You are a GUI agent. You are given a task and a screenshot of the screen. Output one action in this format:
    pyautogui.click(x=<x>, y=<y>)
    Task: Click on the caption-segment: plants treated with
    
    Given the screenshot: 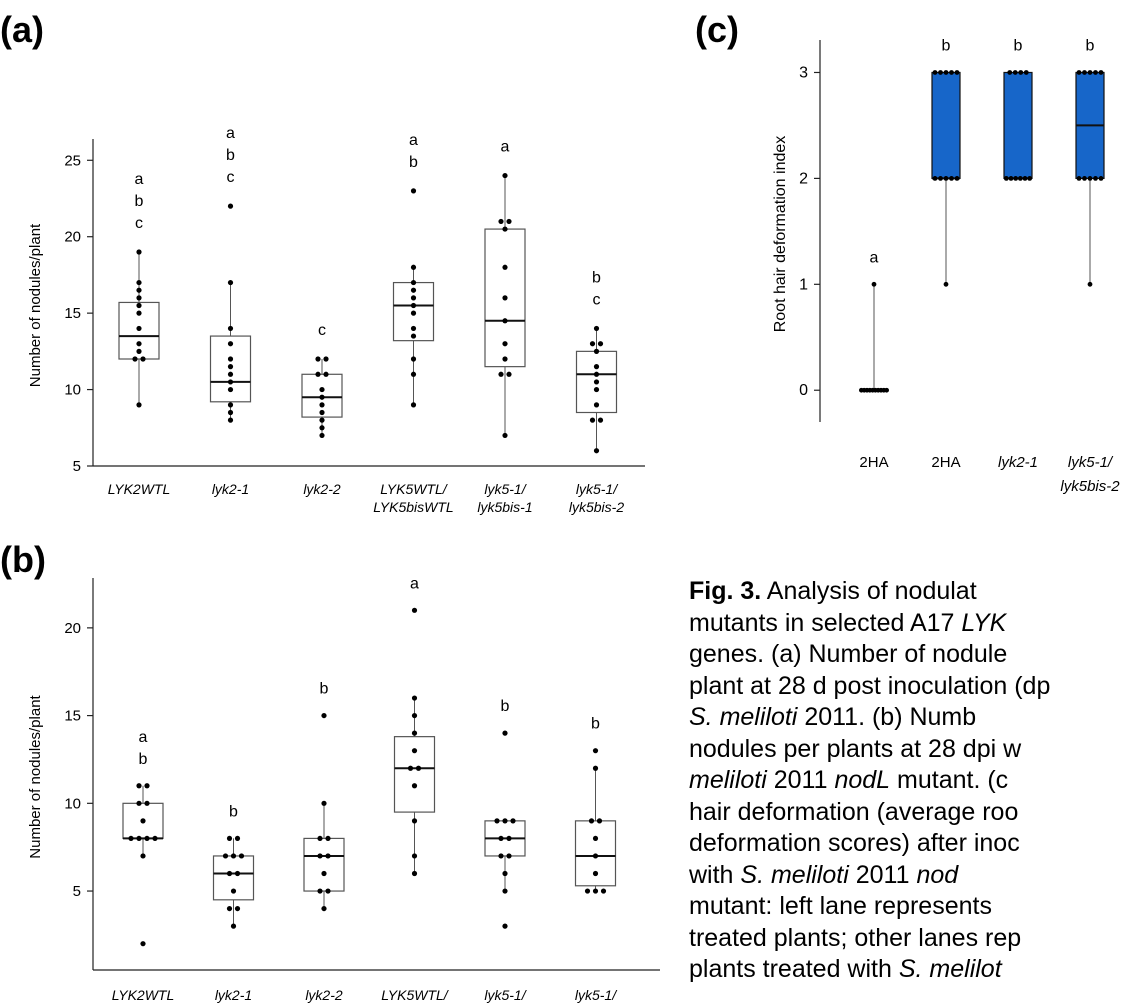 What is the action you would take?
    pyautogui.click(x=794, y=969)
    